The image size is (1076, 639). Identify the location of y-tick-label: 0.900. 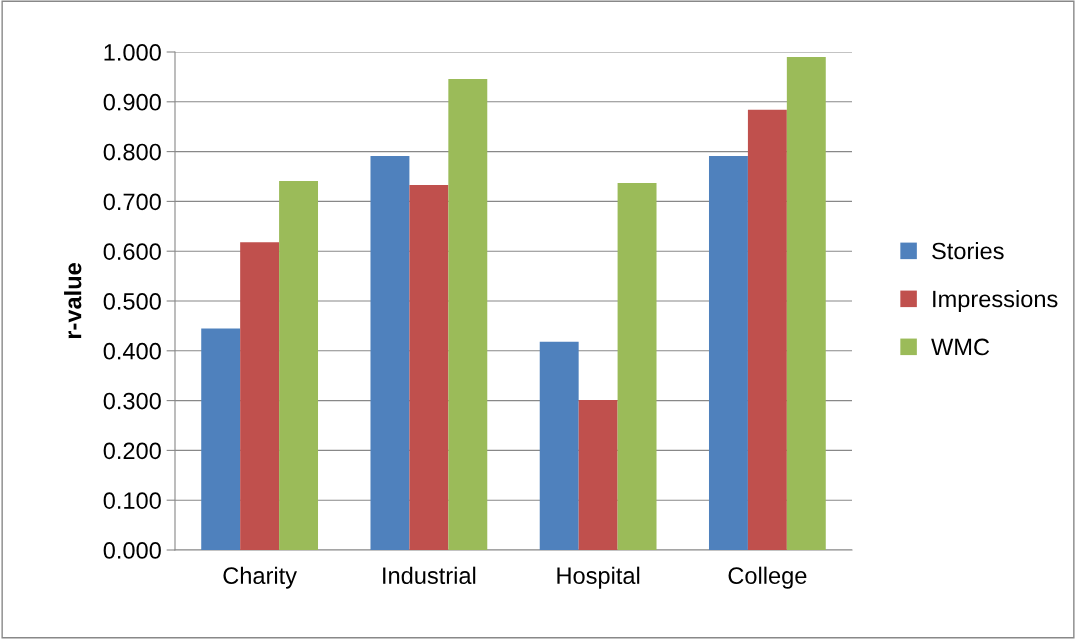
(132, 102).